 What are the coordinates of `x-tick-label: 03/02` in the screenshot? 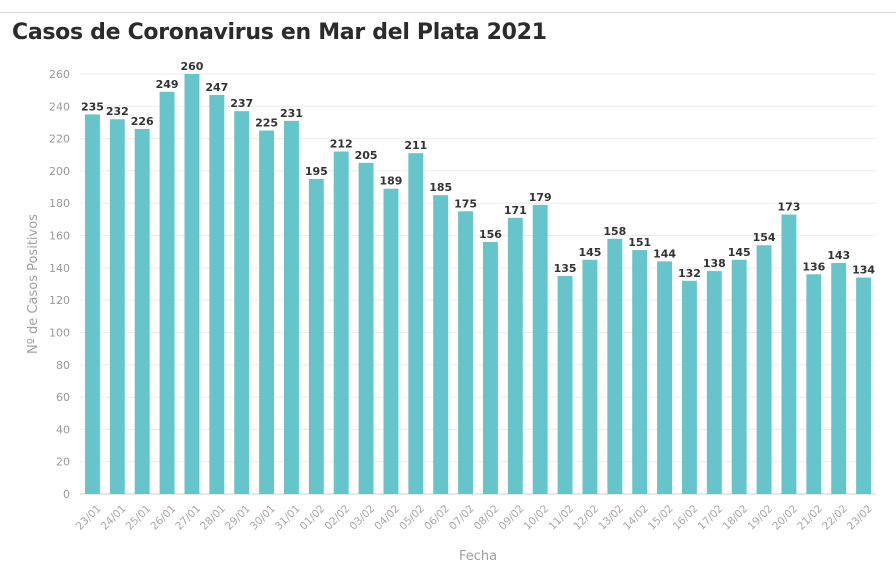 It's located at (362, 518).